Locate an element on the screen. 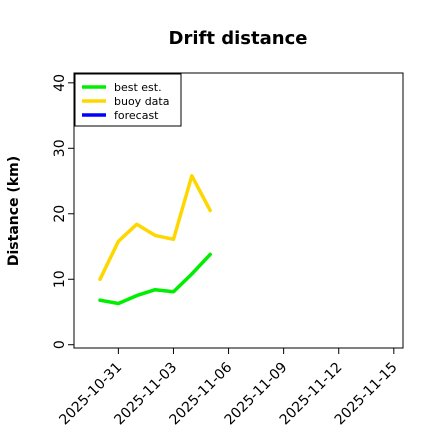 Image resolution: width=440 pixels, height=440 pixels. y-axis-label: Distance (km) is located at coordinates (14, 211).